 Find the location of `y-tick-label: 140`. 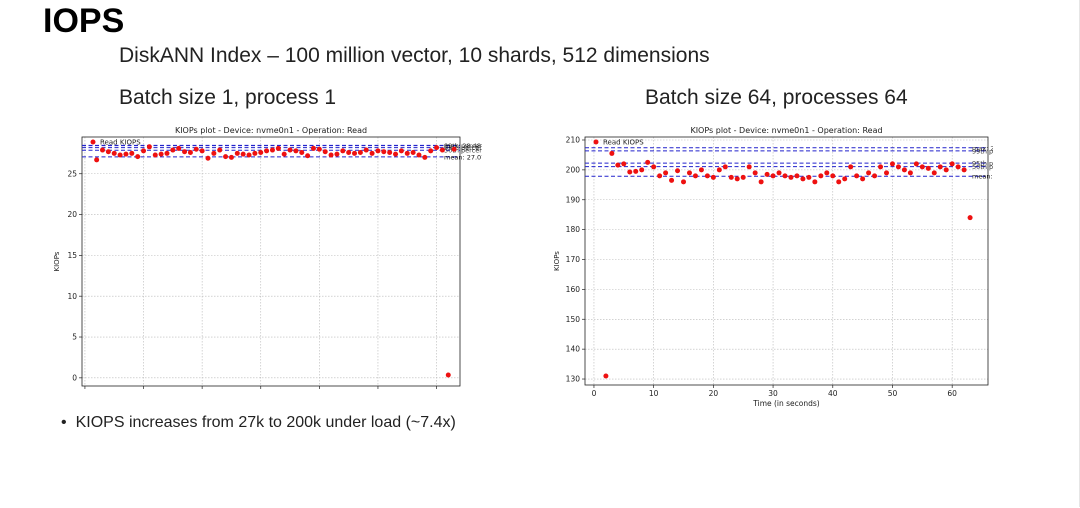

y-tick-label: 140 is located at coordinates (573, 349).